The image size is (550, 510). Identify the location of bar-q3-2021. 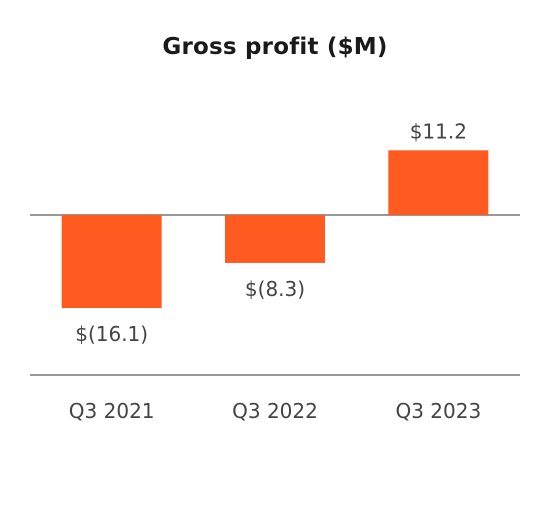
(111, 261).